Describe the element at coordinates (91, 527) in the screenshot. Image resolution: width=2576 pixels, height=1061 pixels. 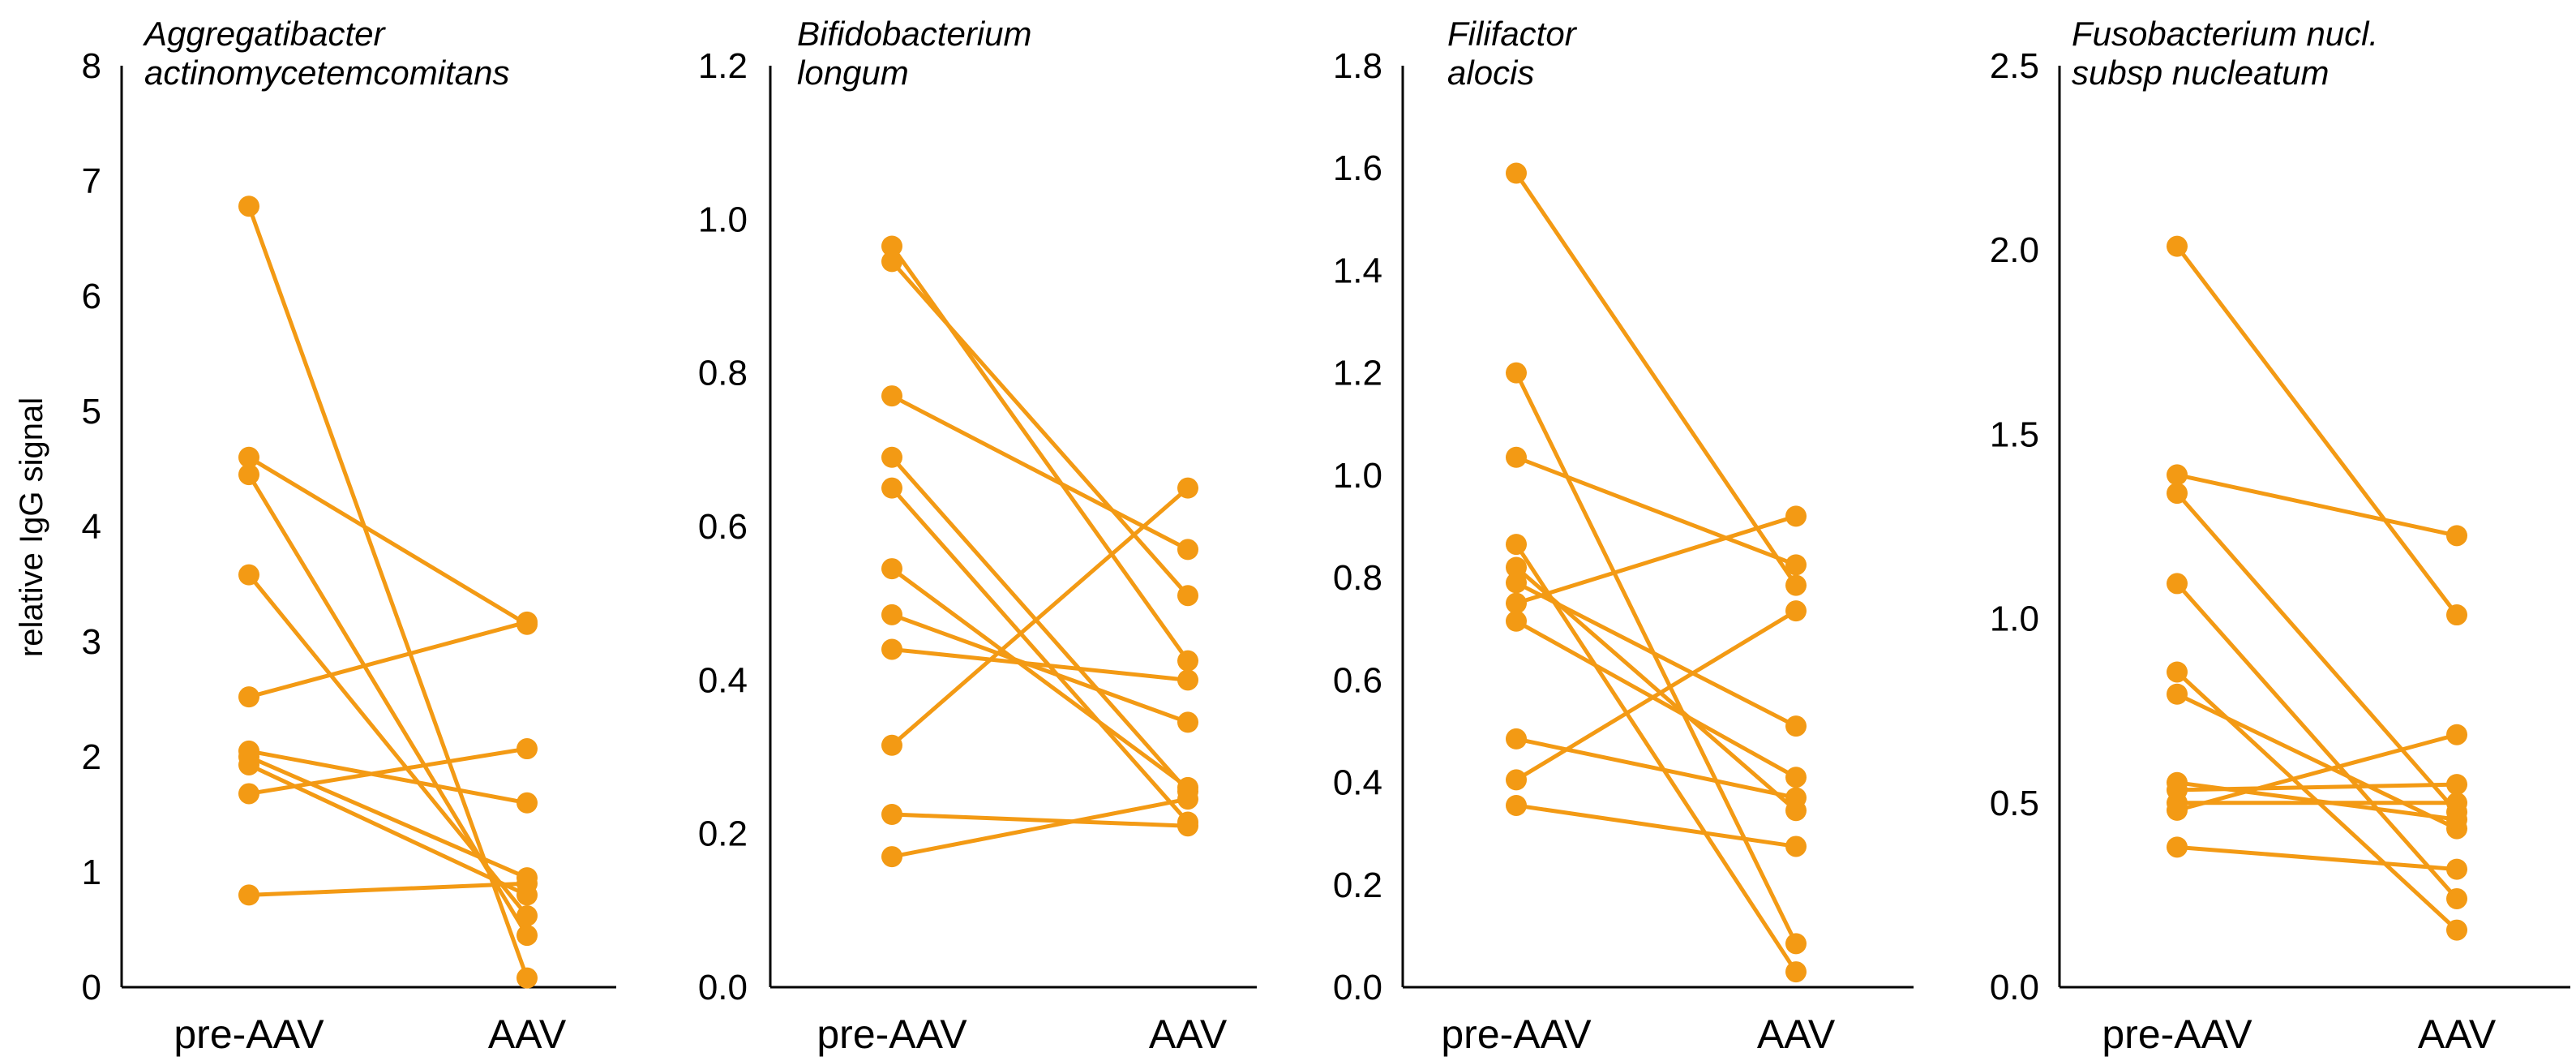
I see `y-tick-label: 4` at that location.